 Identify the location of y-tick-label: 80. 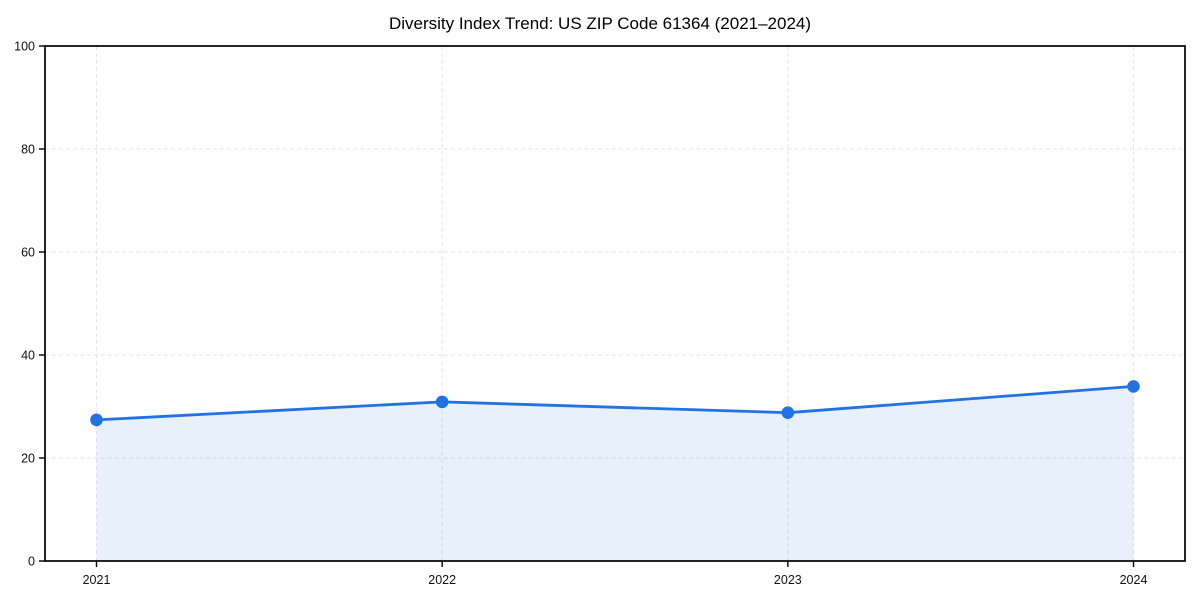
(28, 150).